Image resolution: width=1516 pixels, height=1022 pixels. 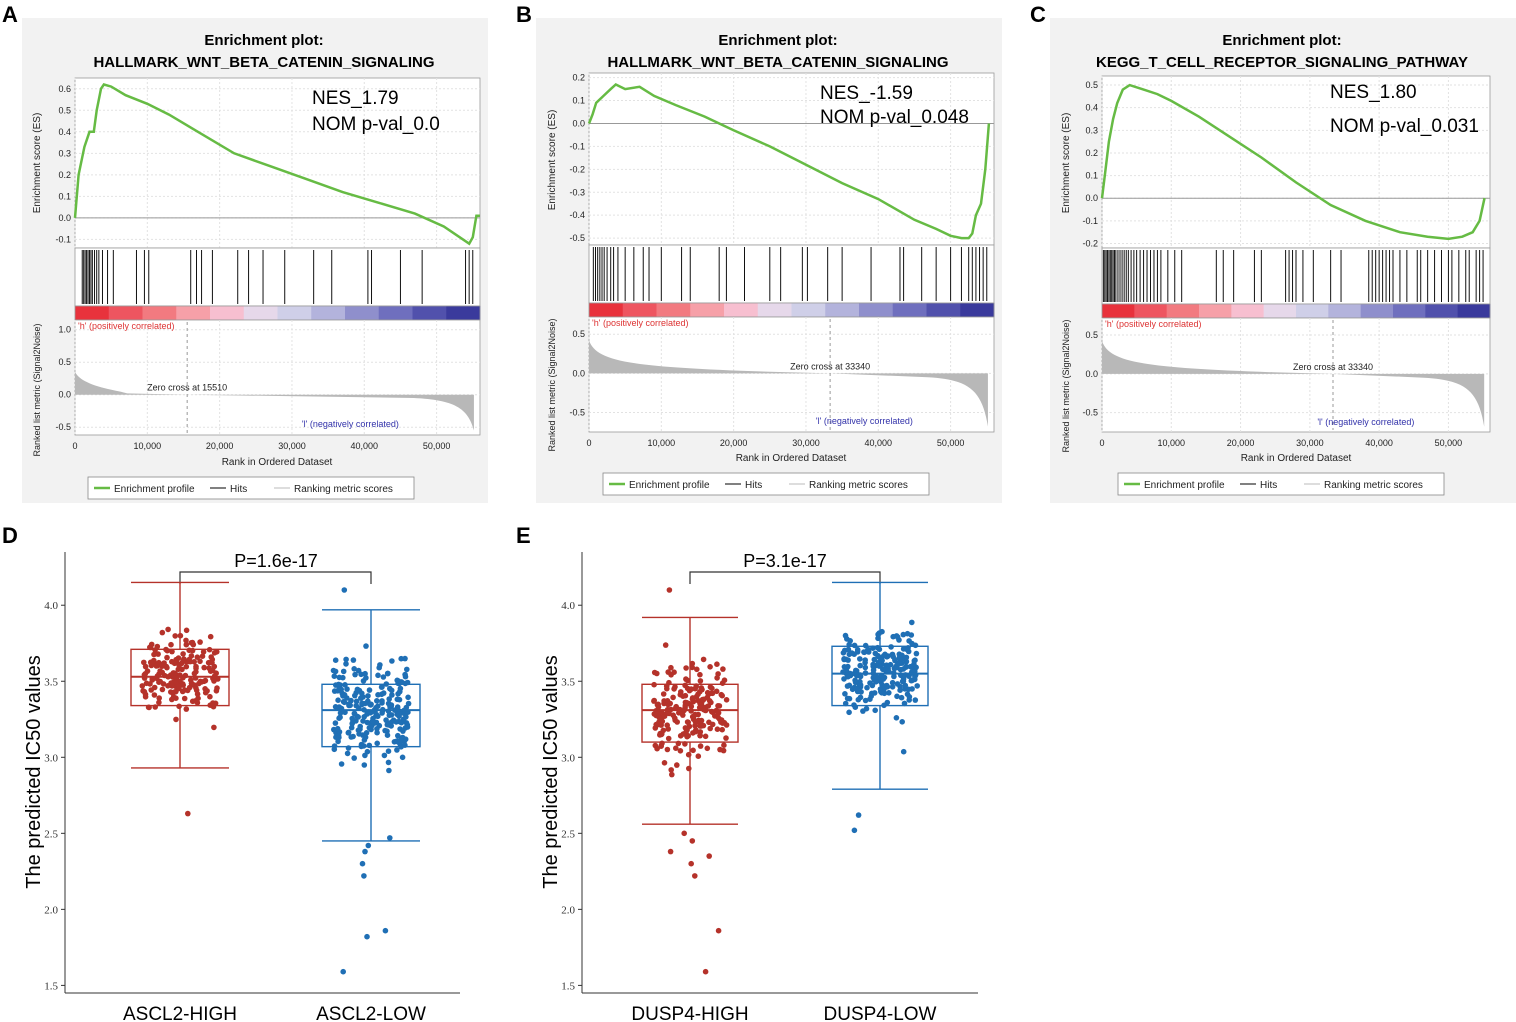 What do you see at coordinates (187, 388) in the screenshot?
I see `zero-cross-label: Zero cross at 15510` at bounding box center [187, 388].